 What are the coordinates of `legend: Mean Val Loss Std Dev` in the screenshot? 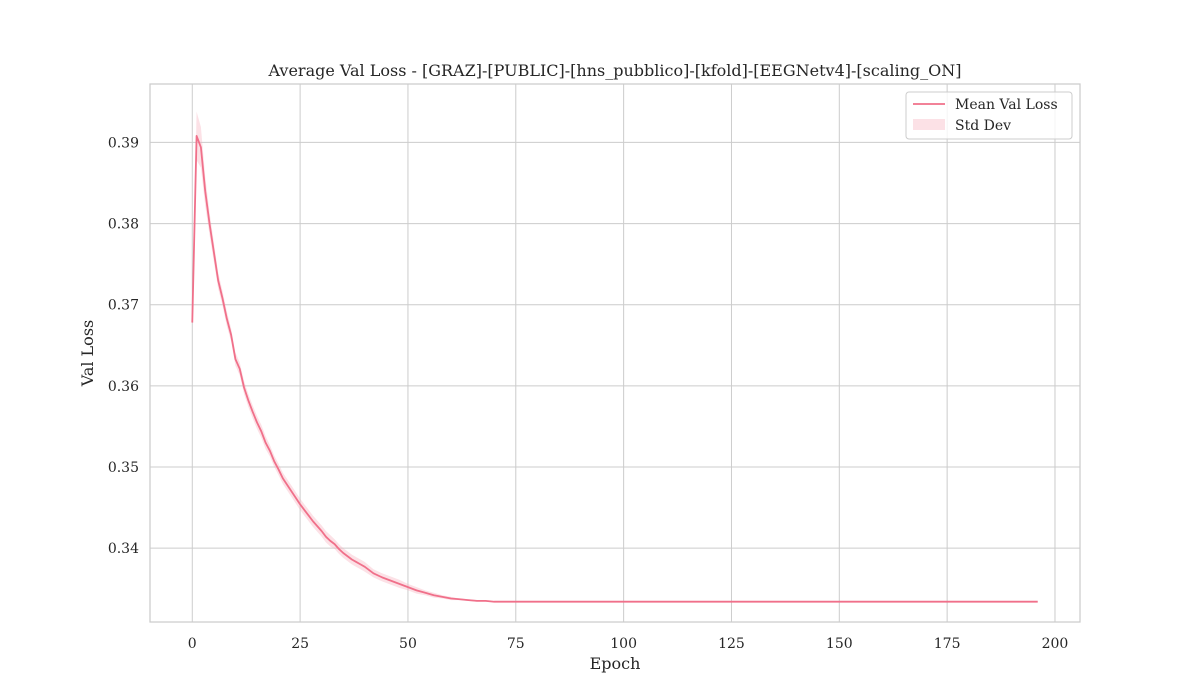 It's located at (989, 115).